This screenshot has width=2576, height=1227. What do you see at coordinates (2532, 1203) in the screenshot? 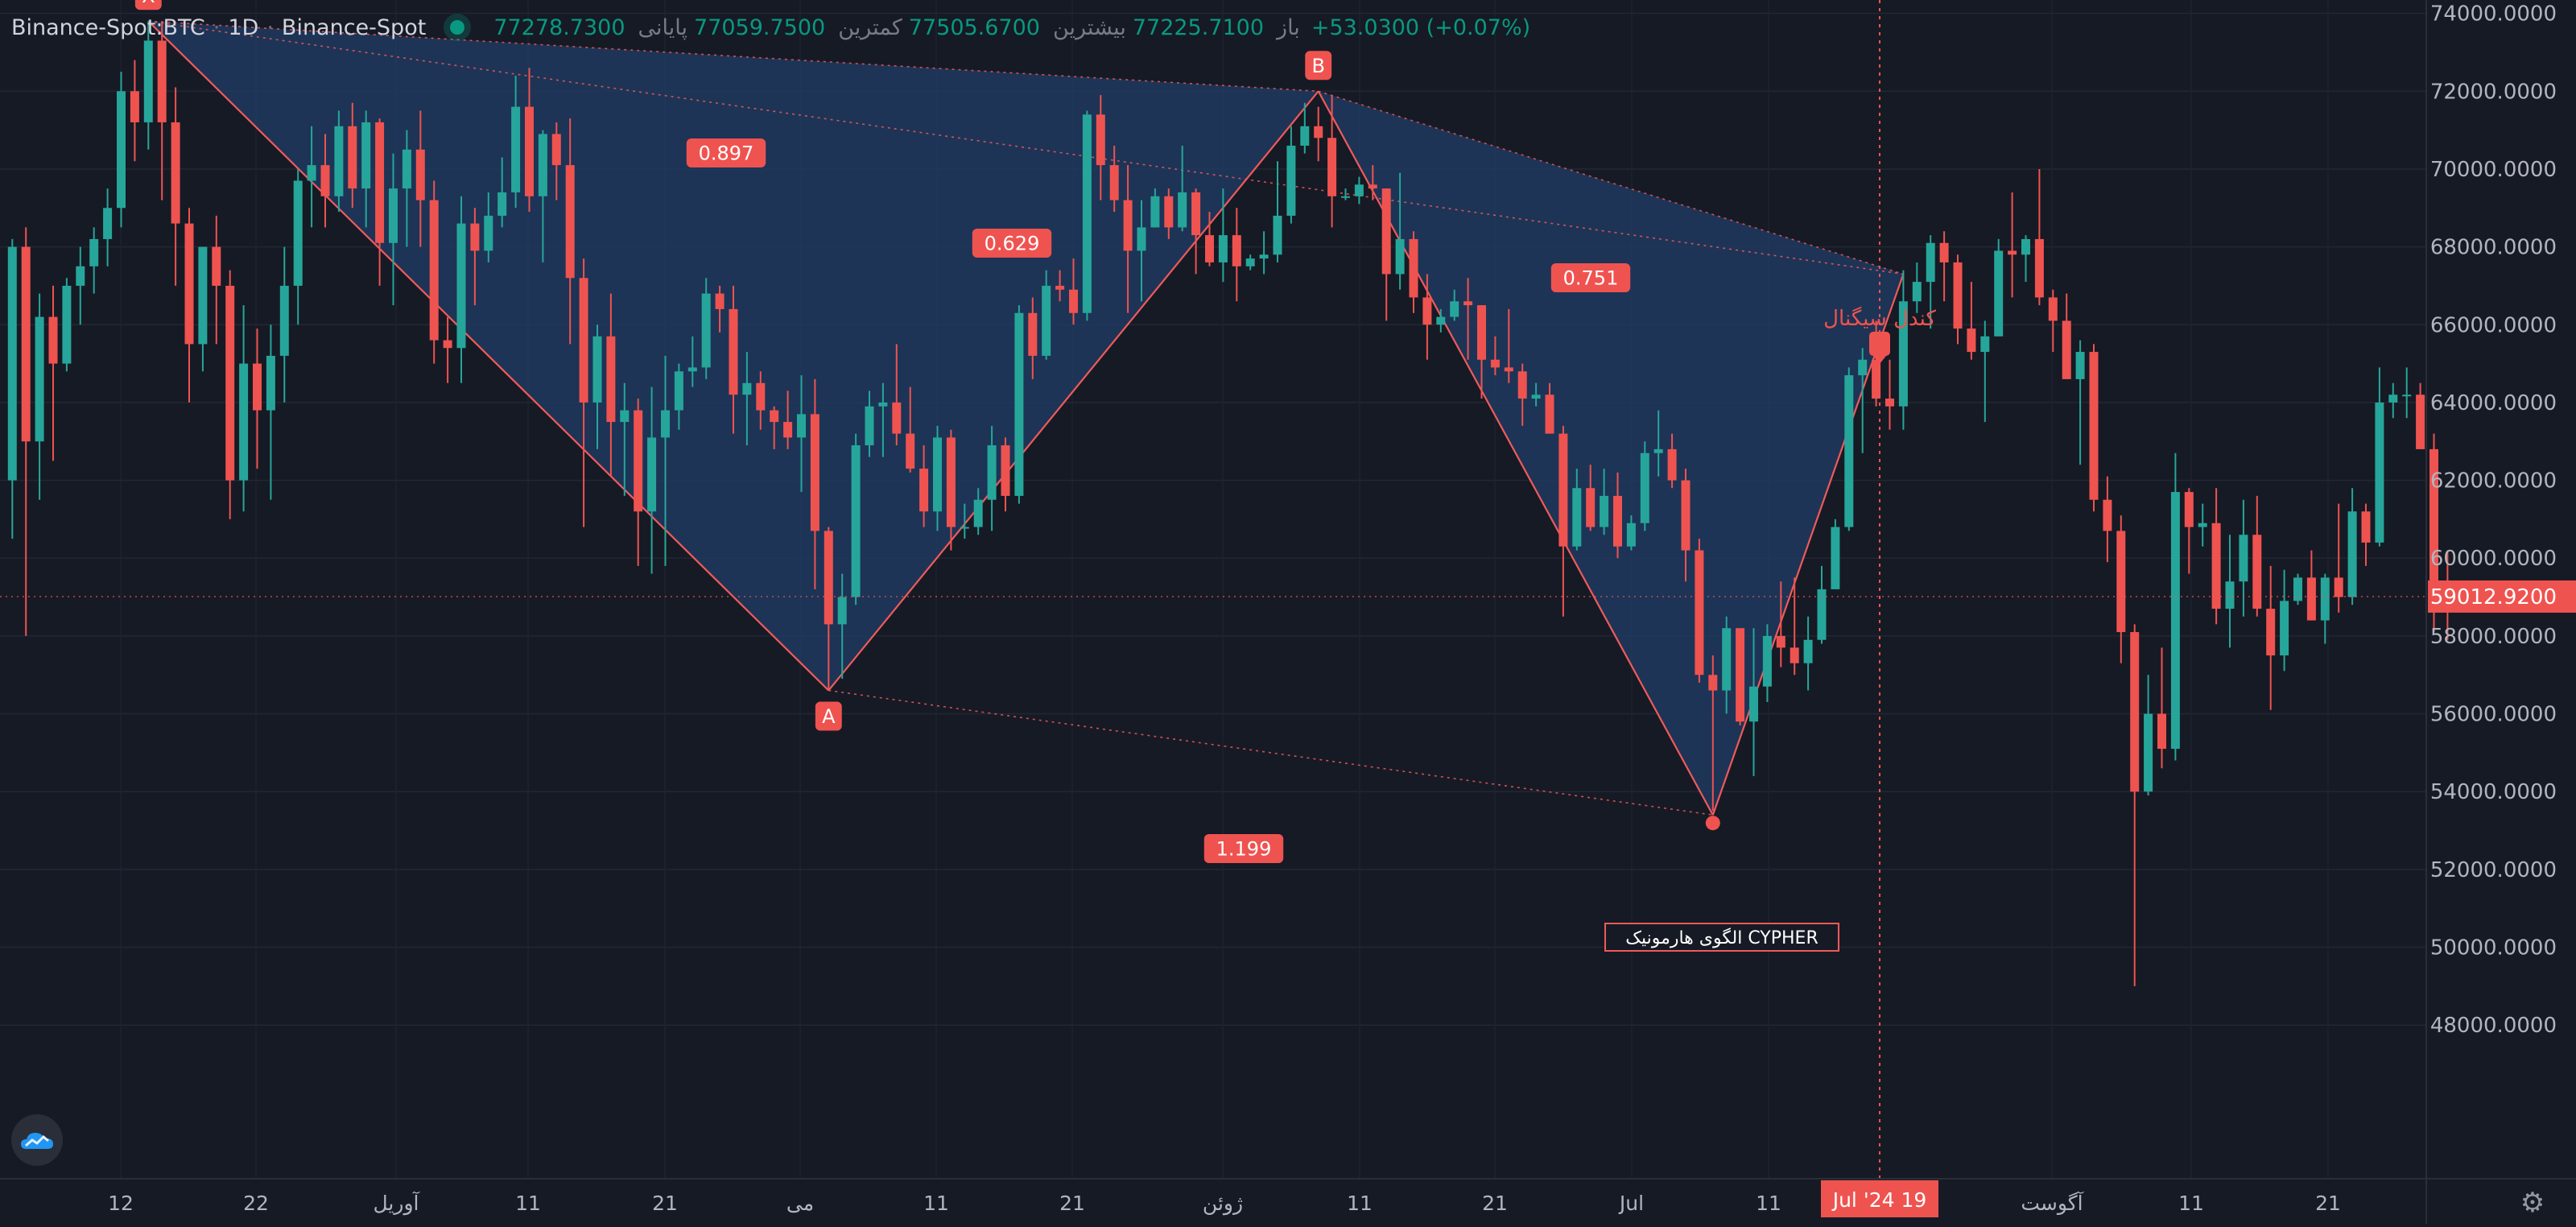
I see `chart-settings-gear-icon: ⚙` at bounding box center [2532, 1203].